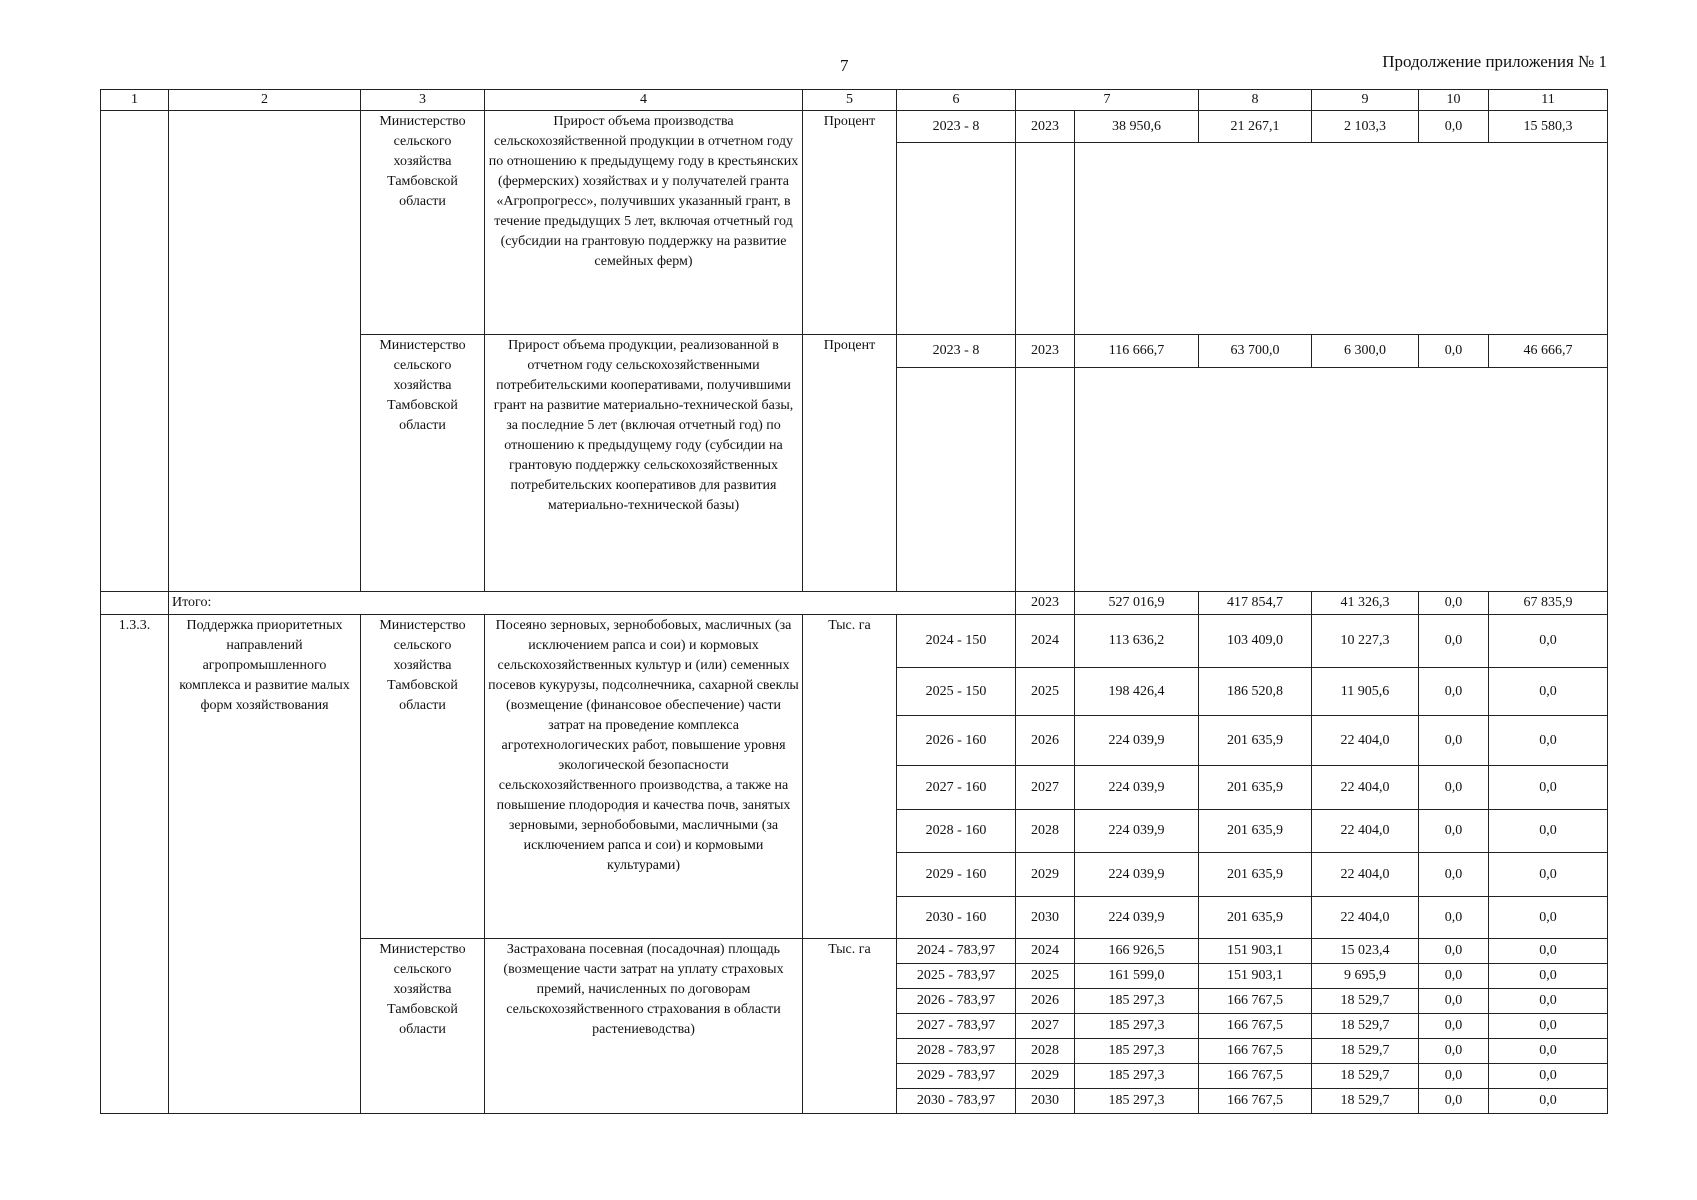 The height and width of the screenshot is (1200, 1697). What do you see at coordinates (592, 603) in the screenshot?
I see `total-label-cell: Итого:` at bounding box center [592, 603].